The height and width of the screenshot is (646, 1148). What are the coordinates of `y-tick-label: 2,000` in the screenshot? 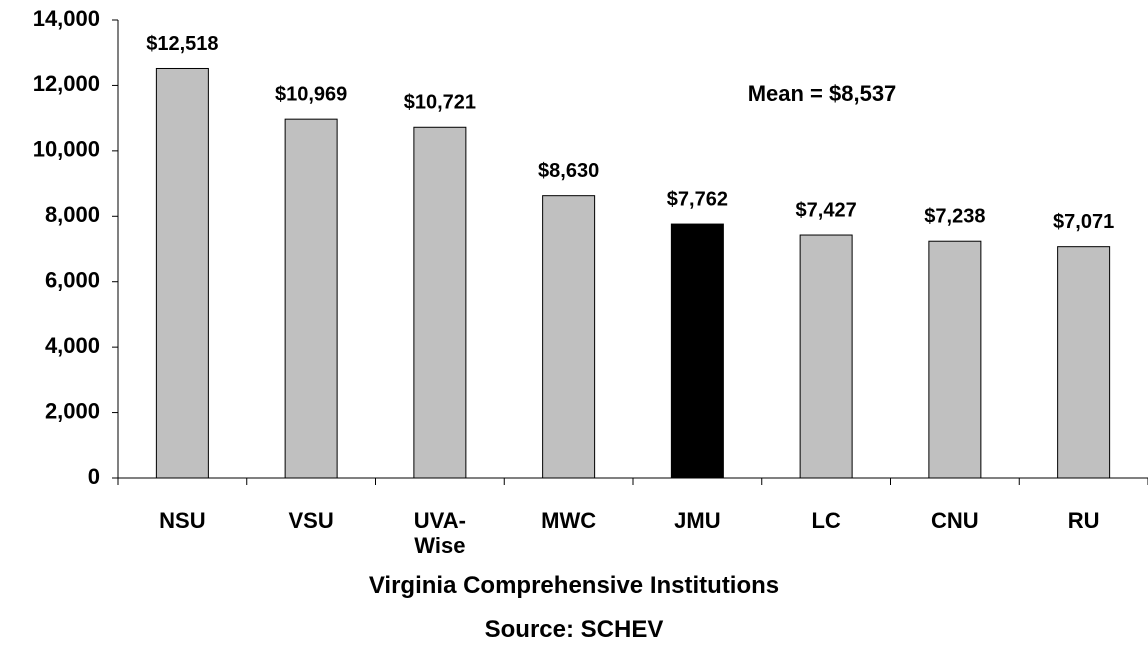 It's located at (72, 410).